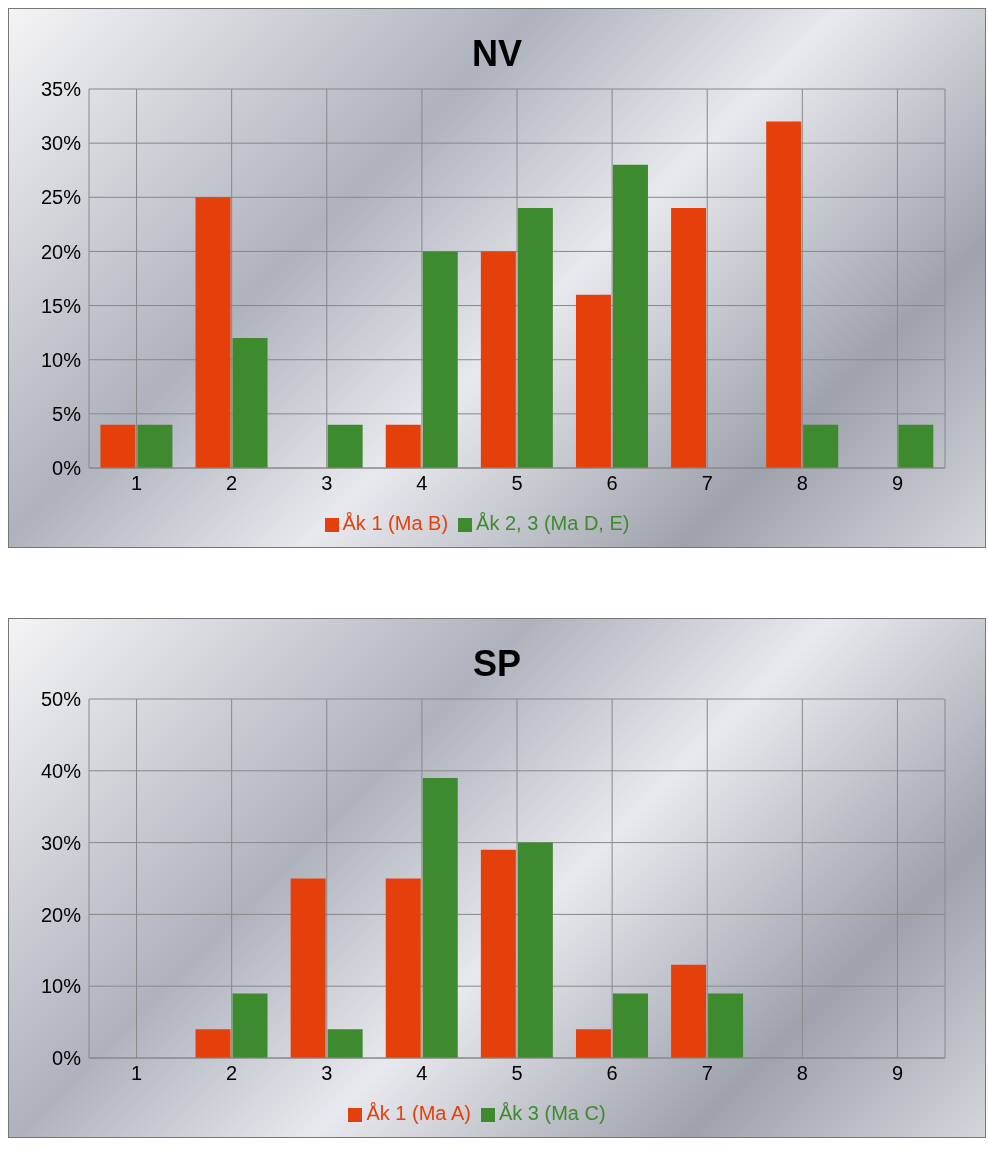 The image size is (988, 1151). Describe the element at coordinates (61, 89) in the screenshot. I see `y-tick-label: 35%` at that location.